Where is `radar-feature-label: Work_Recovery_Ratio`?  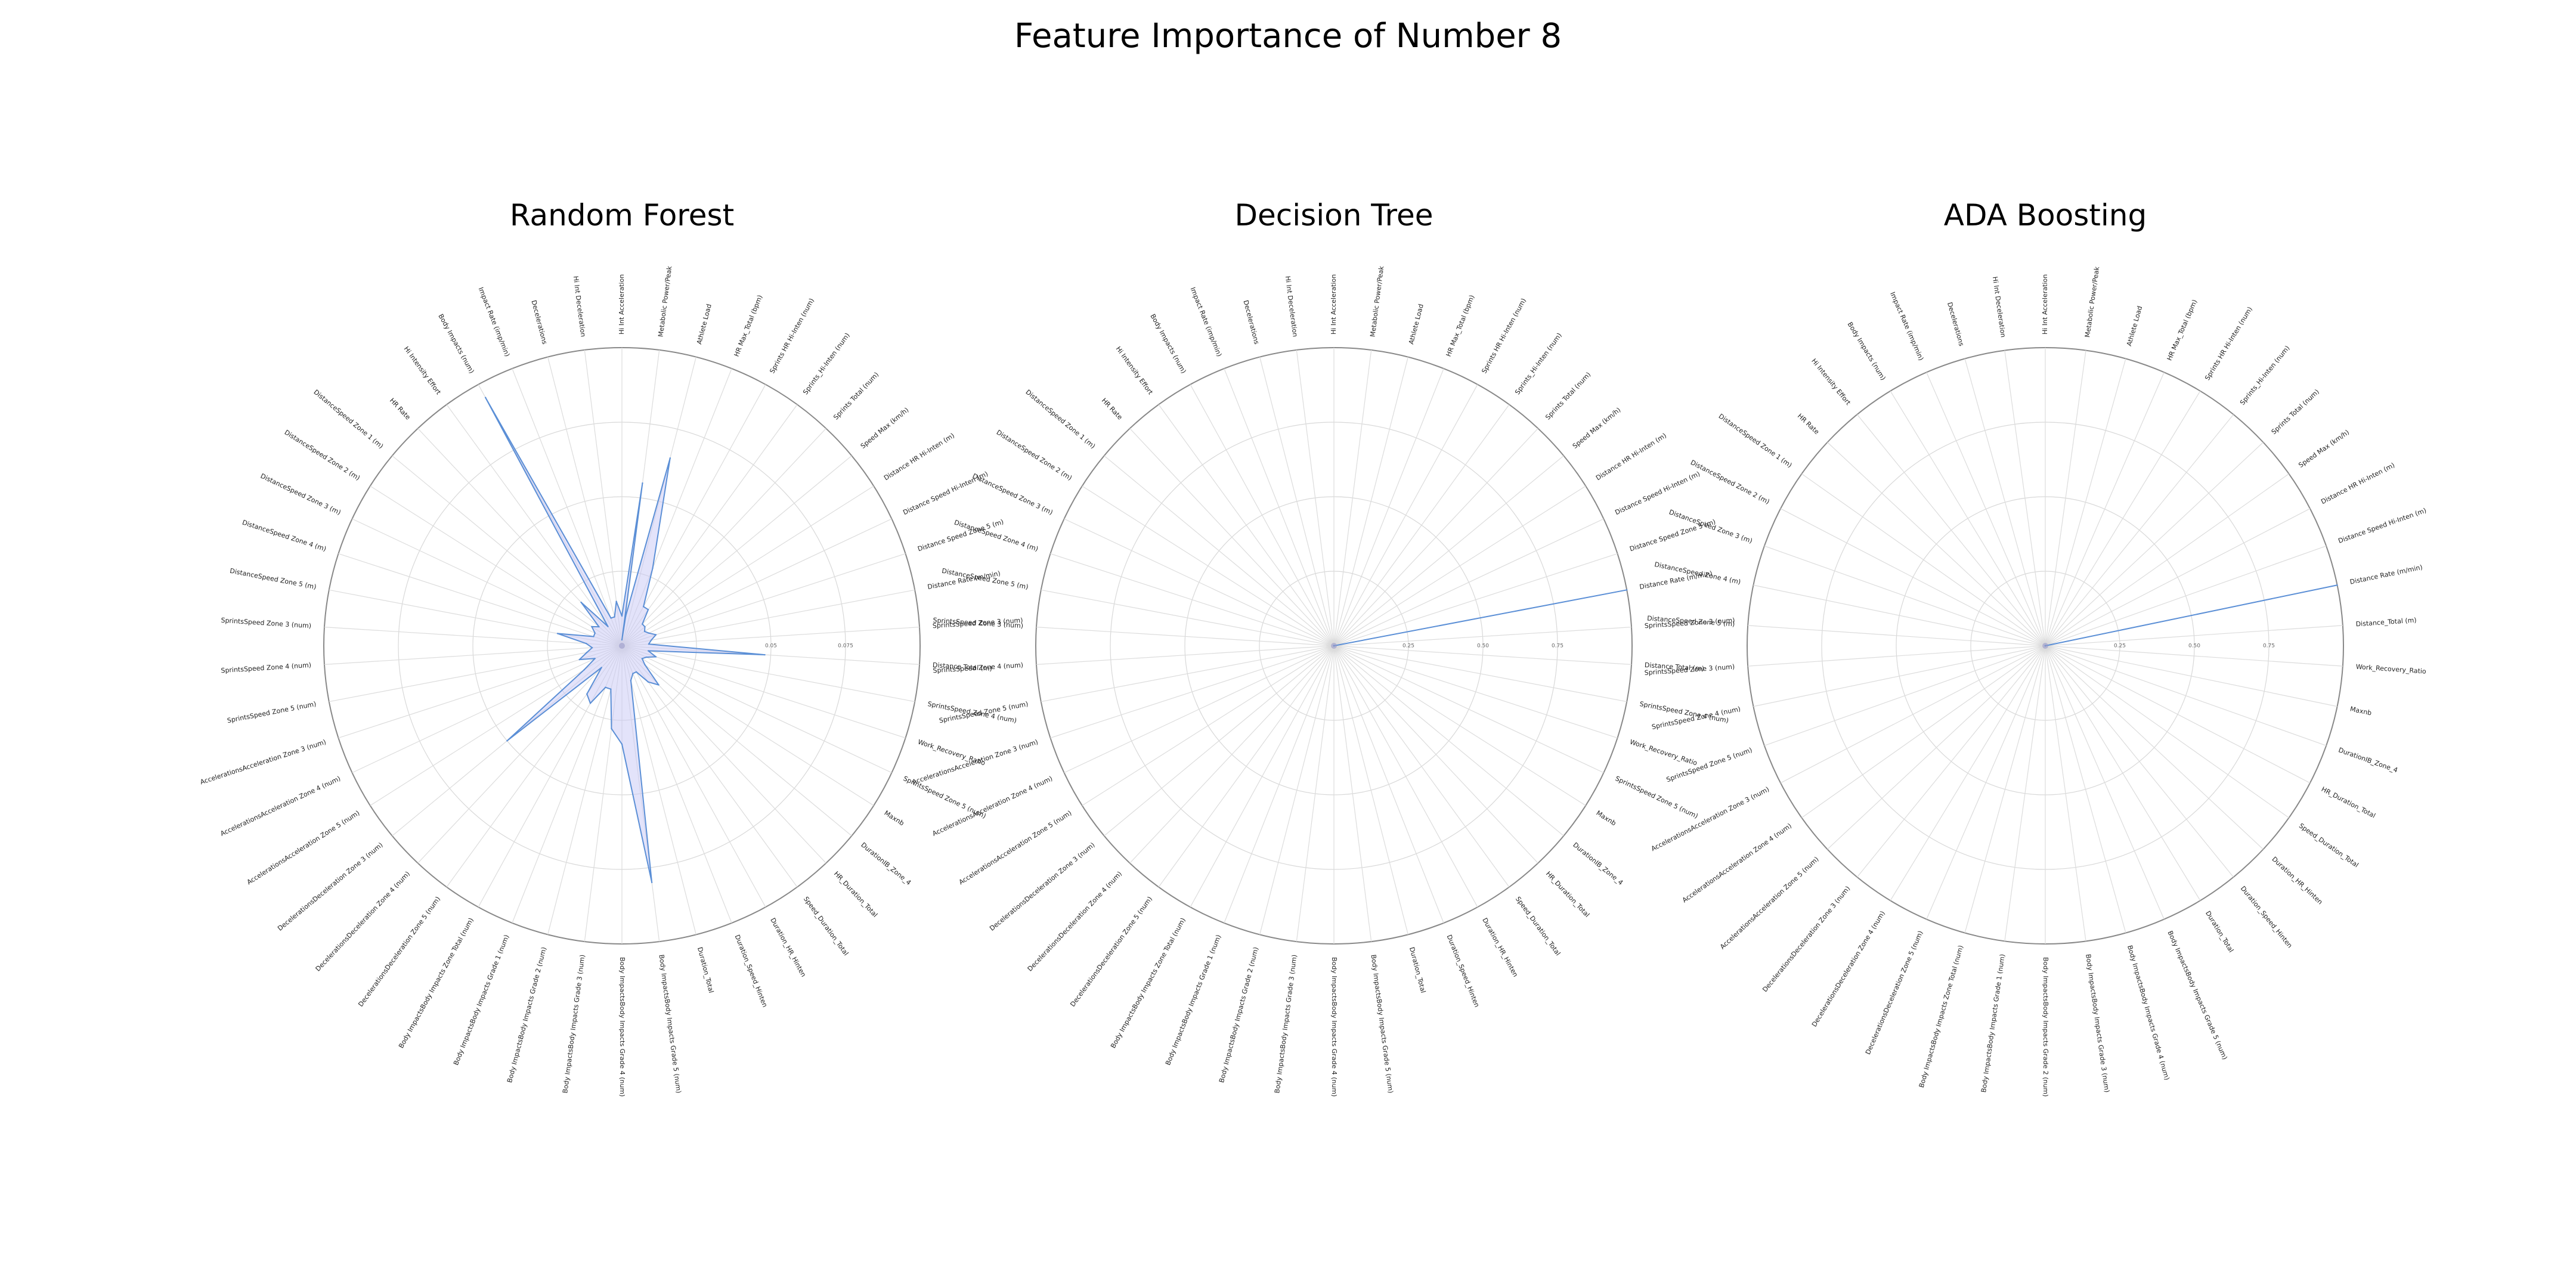
radar-feature-label: Work_Recovery_Ratio is located at coordinates (1664, 753).